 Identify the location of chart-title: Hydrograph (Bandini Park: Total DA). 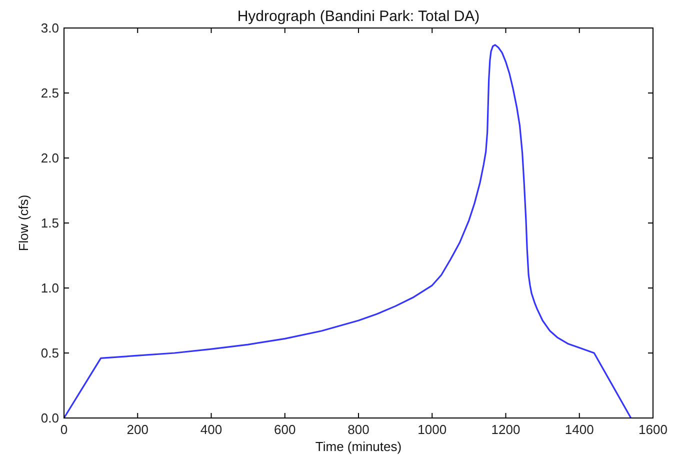
(358, 16).